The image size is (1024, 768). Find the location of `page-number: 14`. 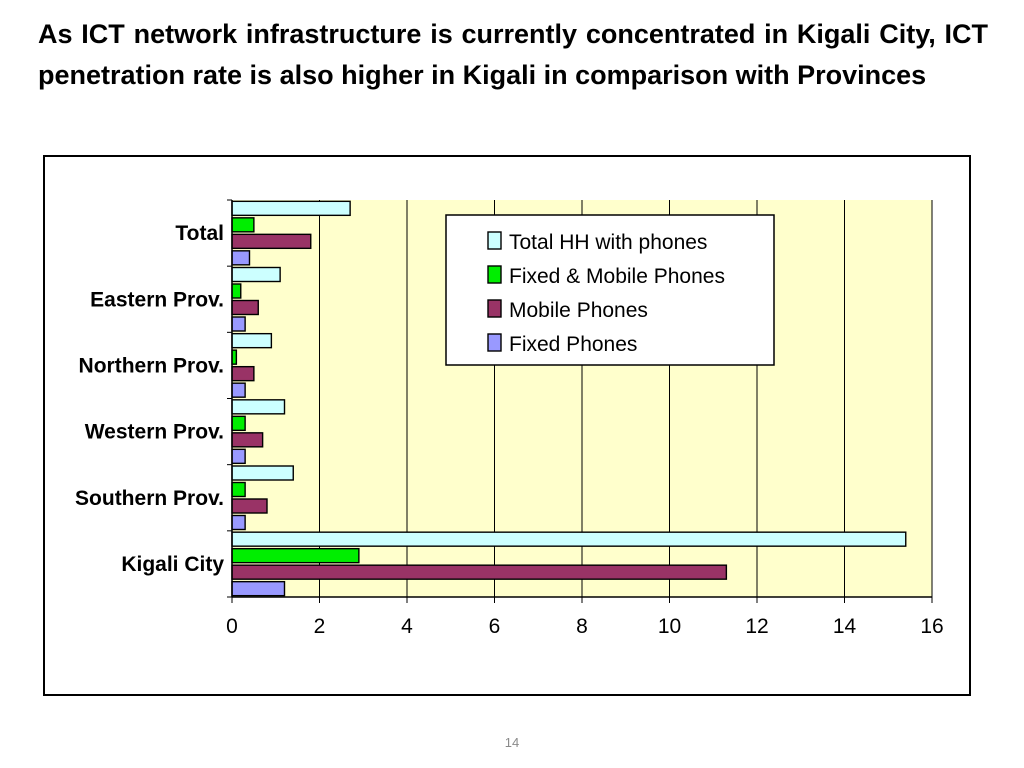

page-number: 14 is located at coordinates (512, 742).